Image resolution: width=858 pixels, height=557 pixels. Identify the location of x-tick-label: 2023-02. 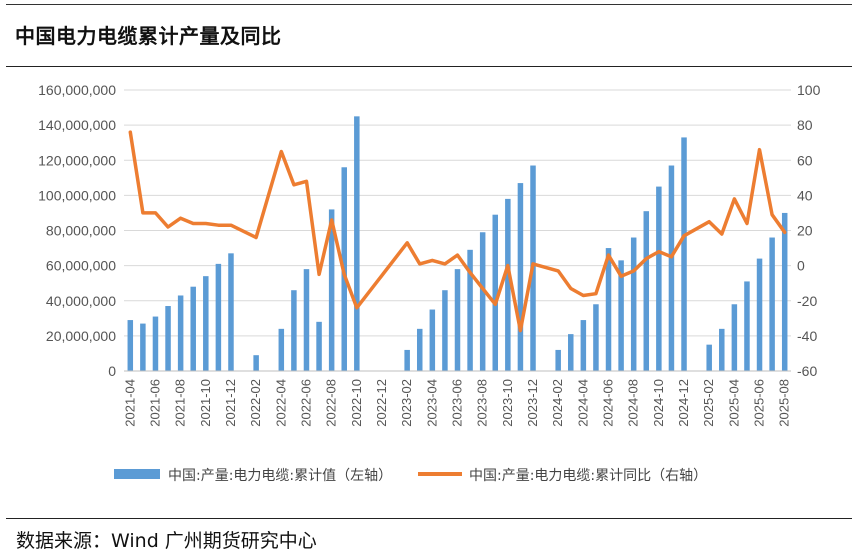
(406, 403).